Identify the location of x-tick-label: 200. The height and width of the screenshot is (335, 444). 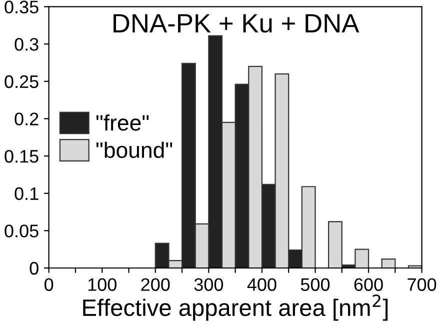
(155, 284).